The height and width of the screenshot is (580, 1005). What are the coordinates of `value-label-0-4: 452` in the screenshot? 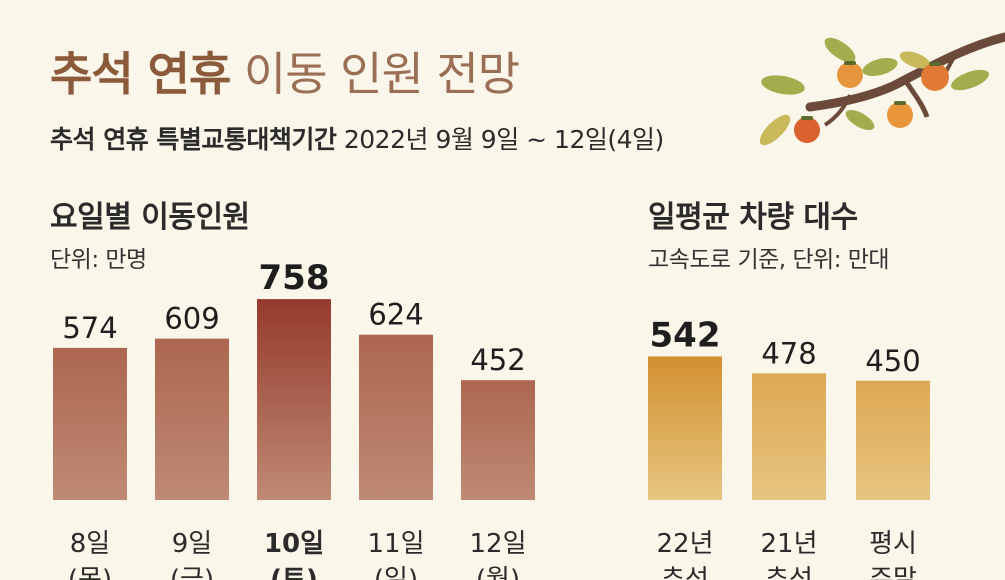 It's located at (497, 360).